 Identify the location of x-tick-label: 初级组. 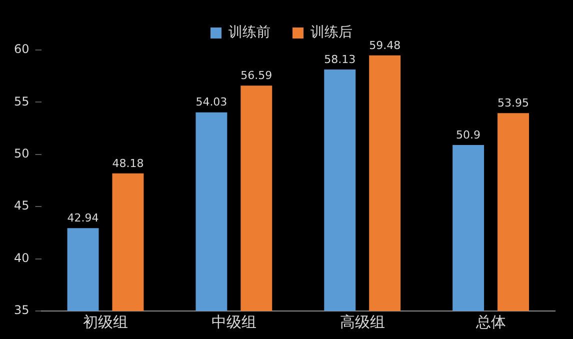
(105, 321).